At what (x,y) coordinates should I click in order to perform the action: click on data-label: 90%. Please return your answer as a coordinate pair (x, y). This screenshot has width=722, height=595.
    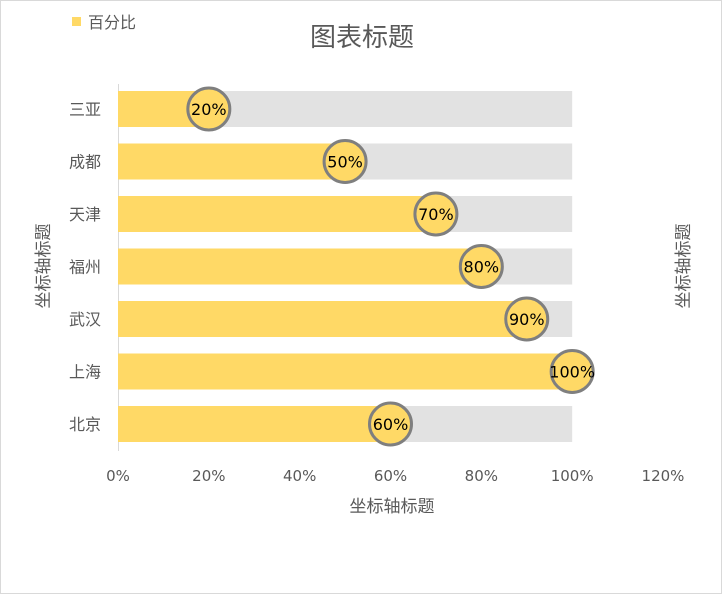
    Looking at the image, I should click on (527, 319).